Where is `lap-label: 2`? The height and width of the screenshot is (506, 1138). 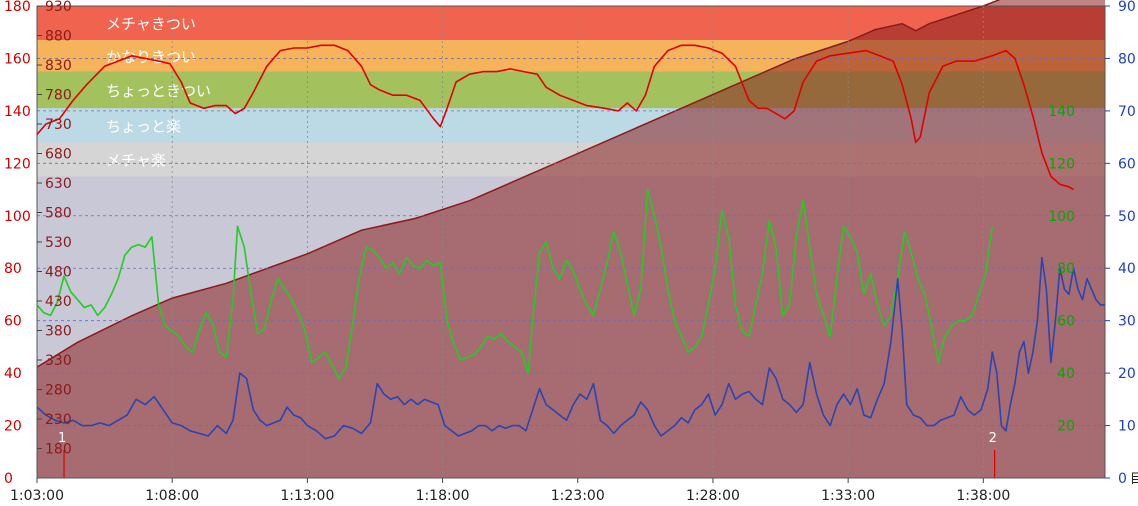
lap-label: 2 is located at coordinates (993, 438).